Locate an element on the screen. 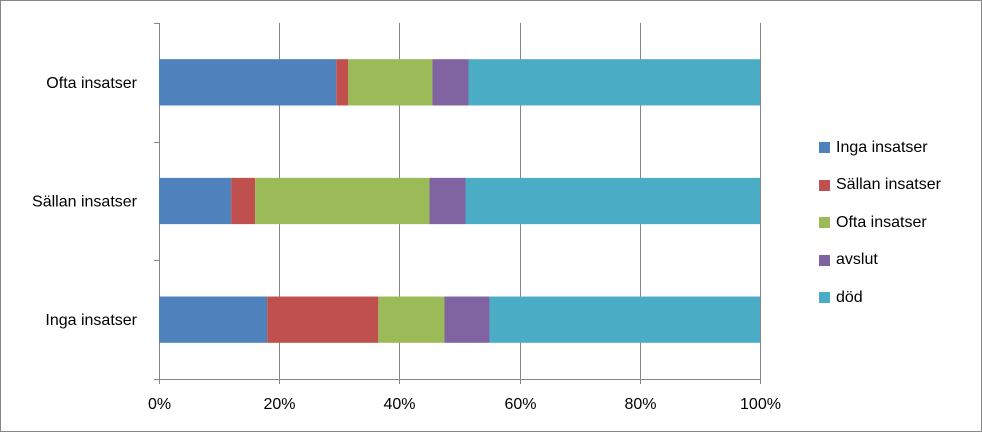 Image resolution: width=982 pixels, height=436 pixels. y-category-label: Inga insatser is located at coordinates (91, 320).